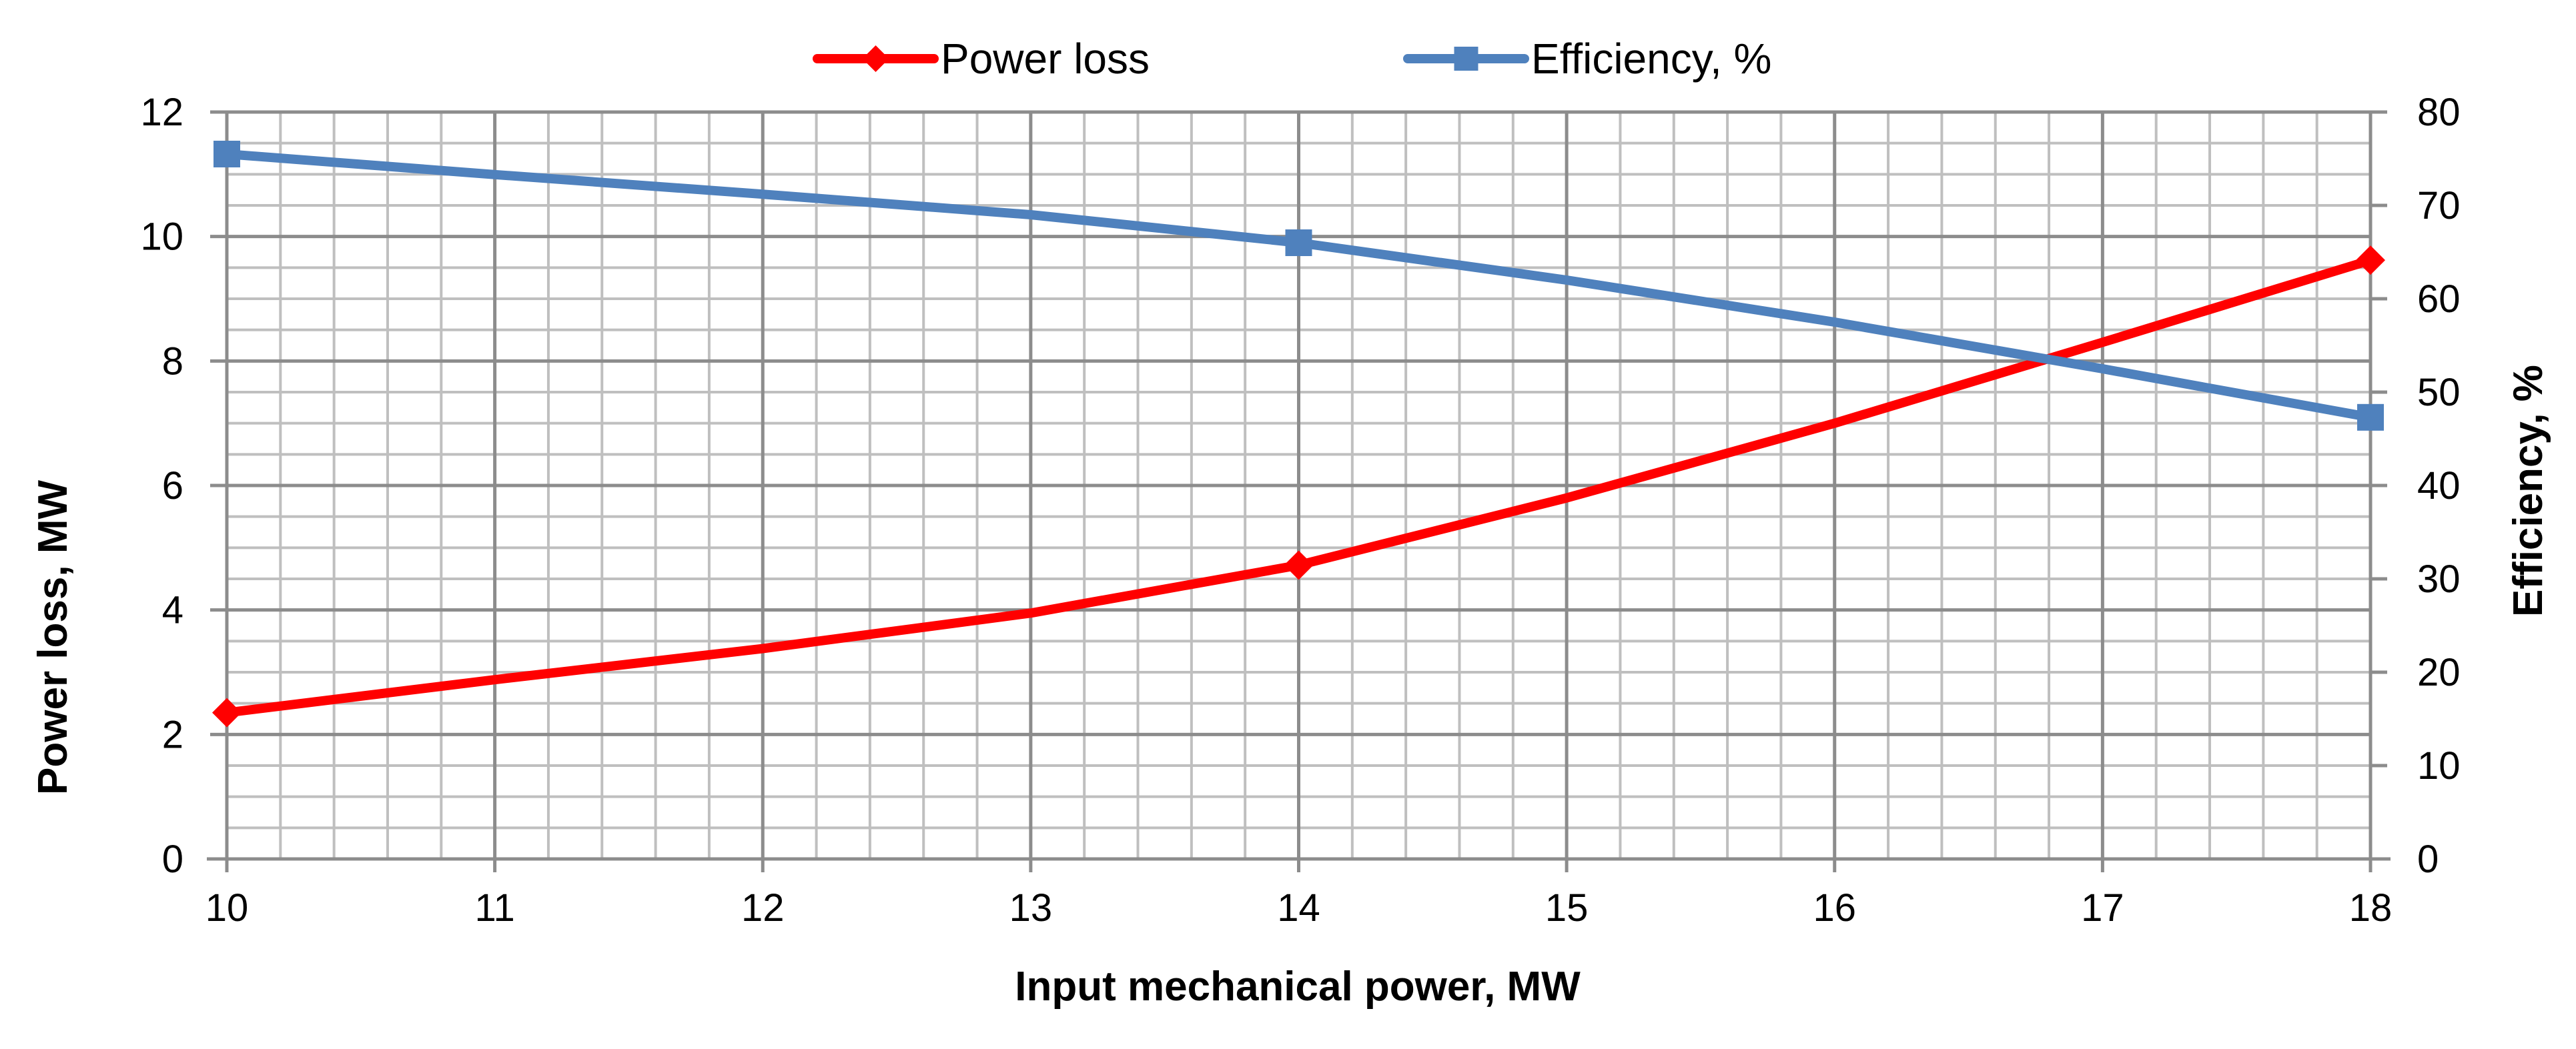 Image resolution: width=2576 pixels, height=1049 pixels. What do you see at coordinates (495, 908) in the screenshot?
I see `x-tick-label: 11` at bounding box center [495, 908].